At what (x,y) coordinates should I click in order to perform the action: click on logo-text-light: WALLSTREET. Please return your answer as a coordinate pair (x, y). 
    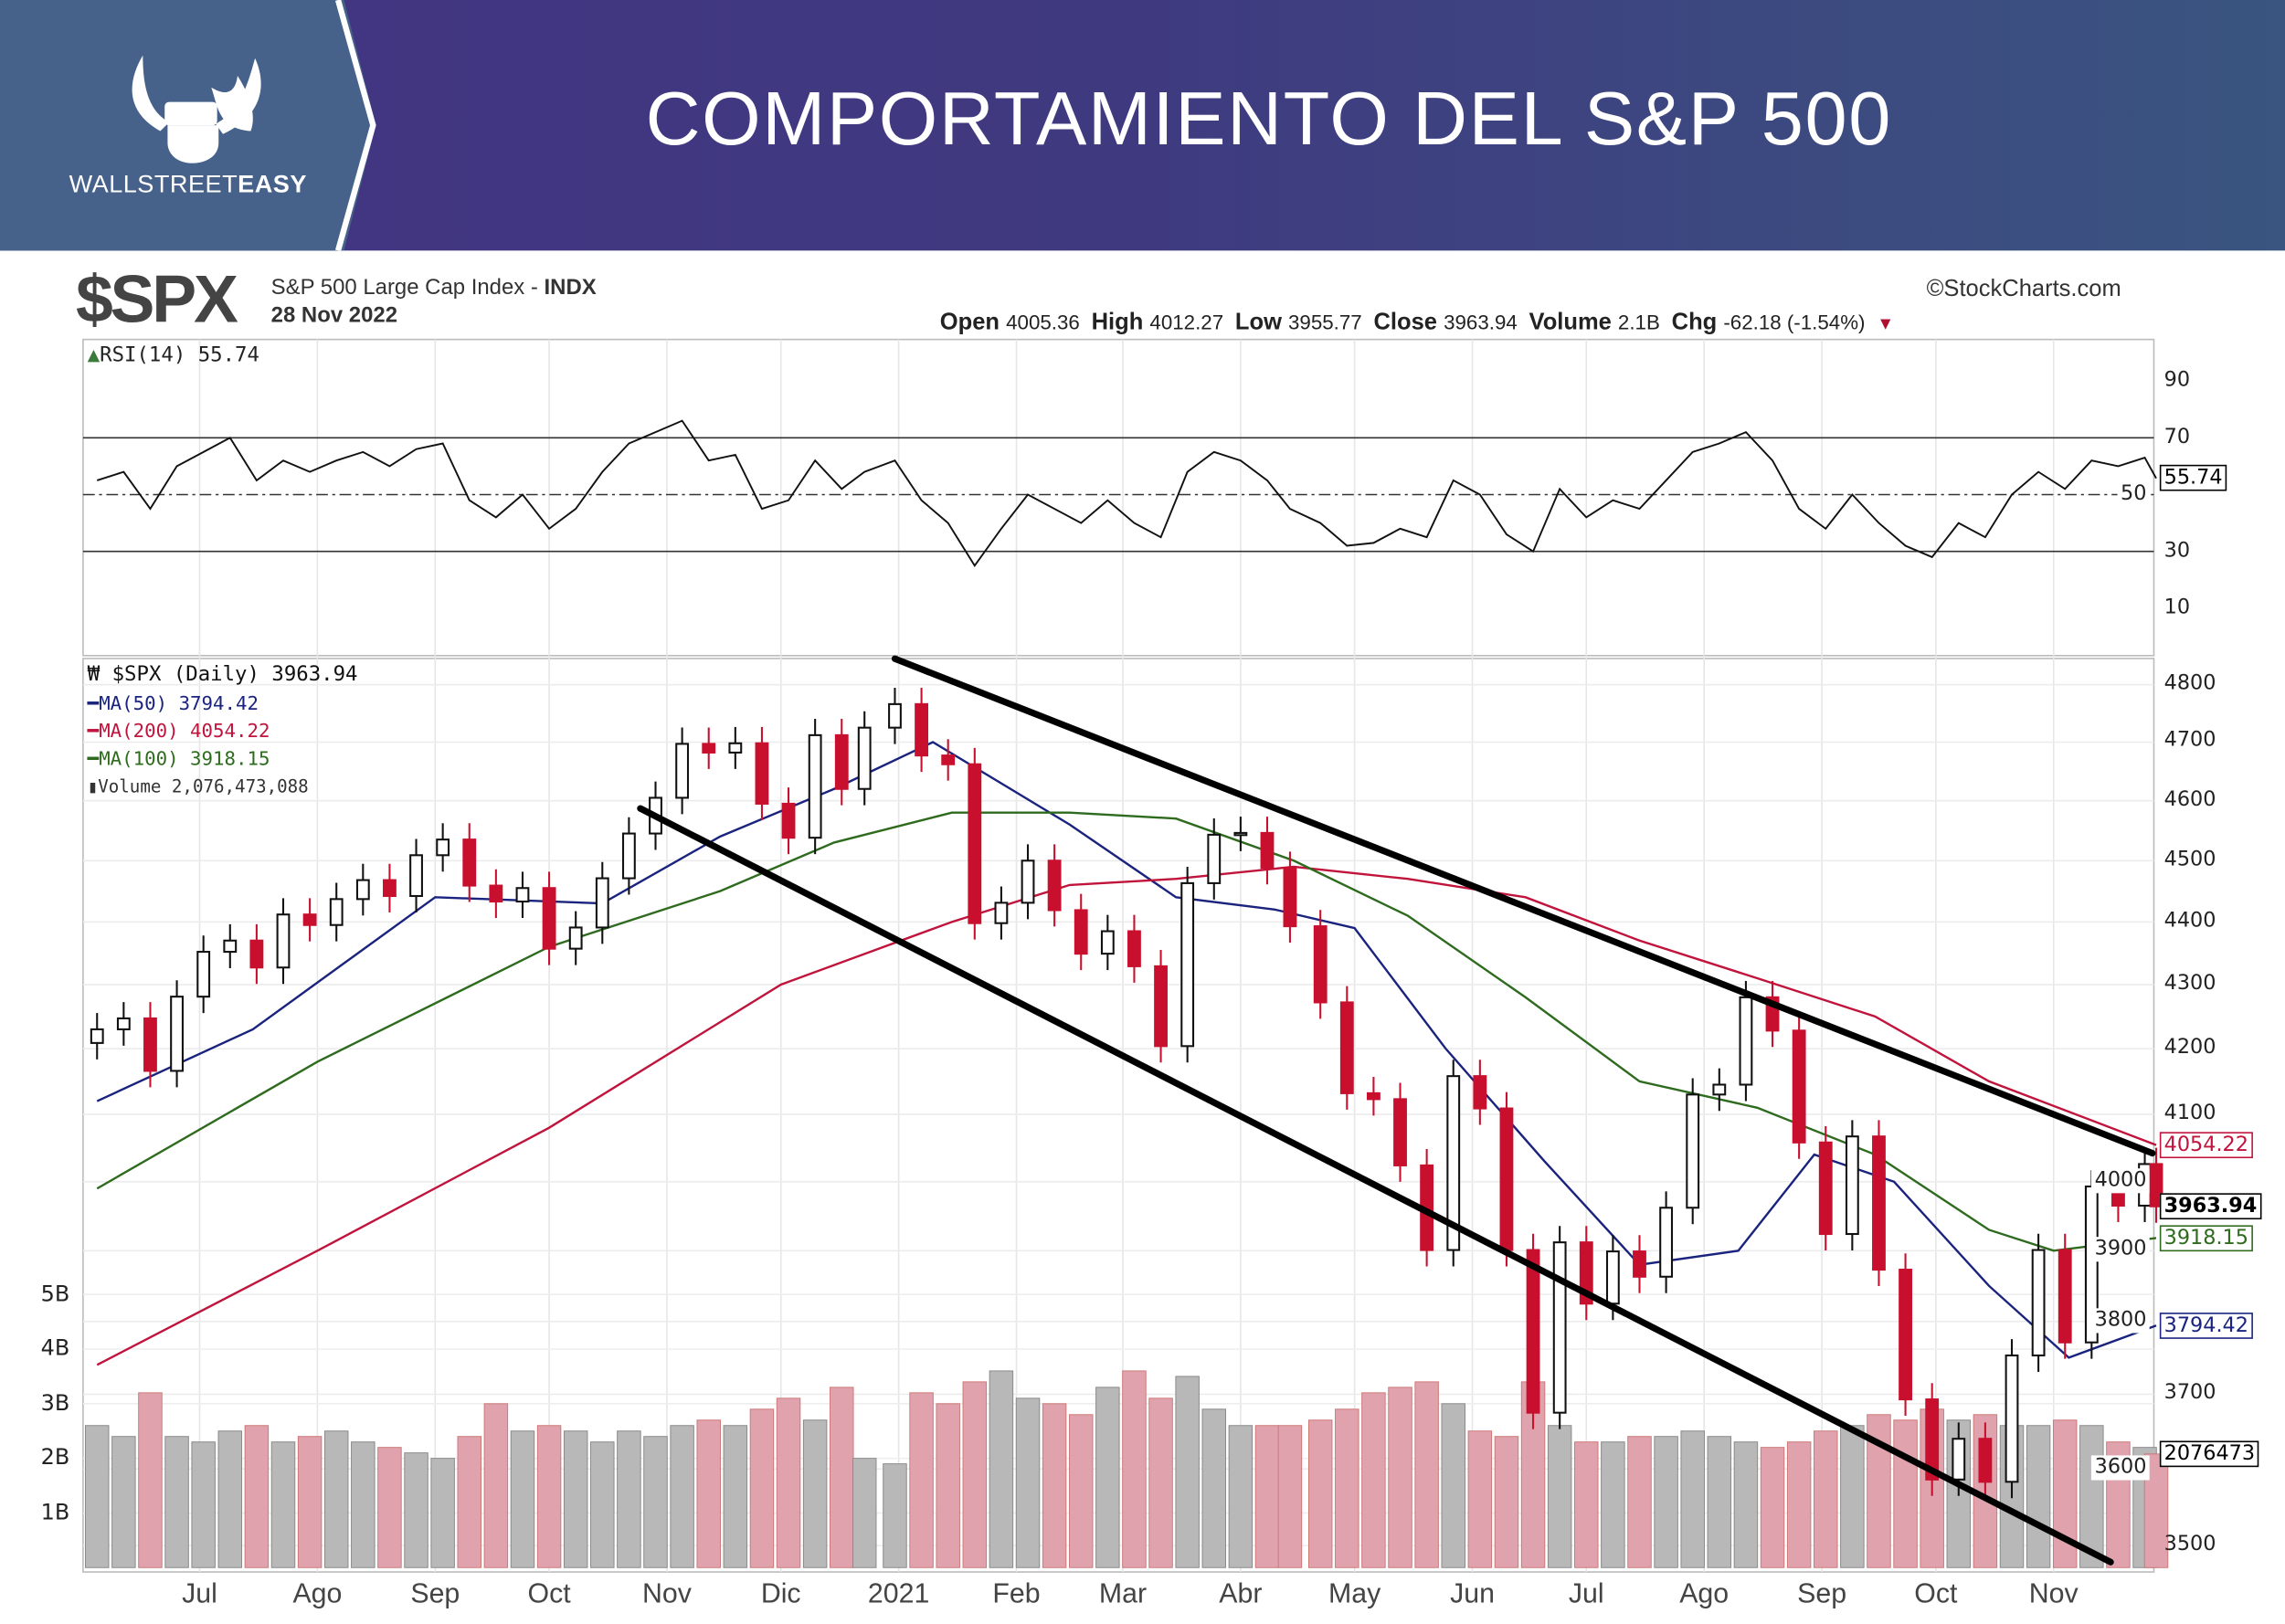
    Looking at the image, I should click on (153, 184).